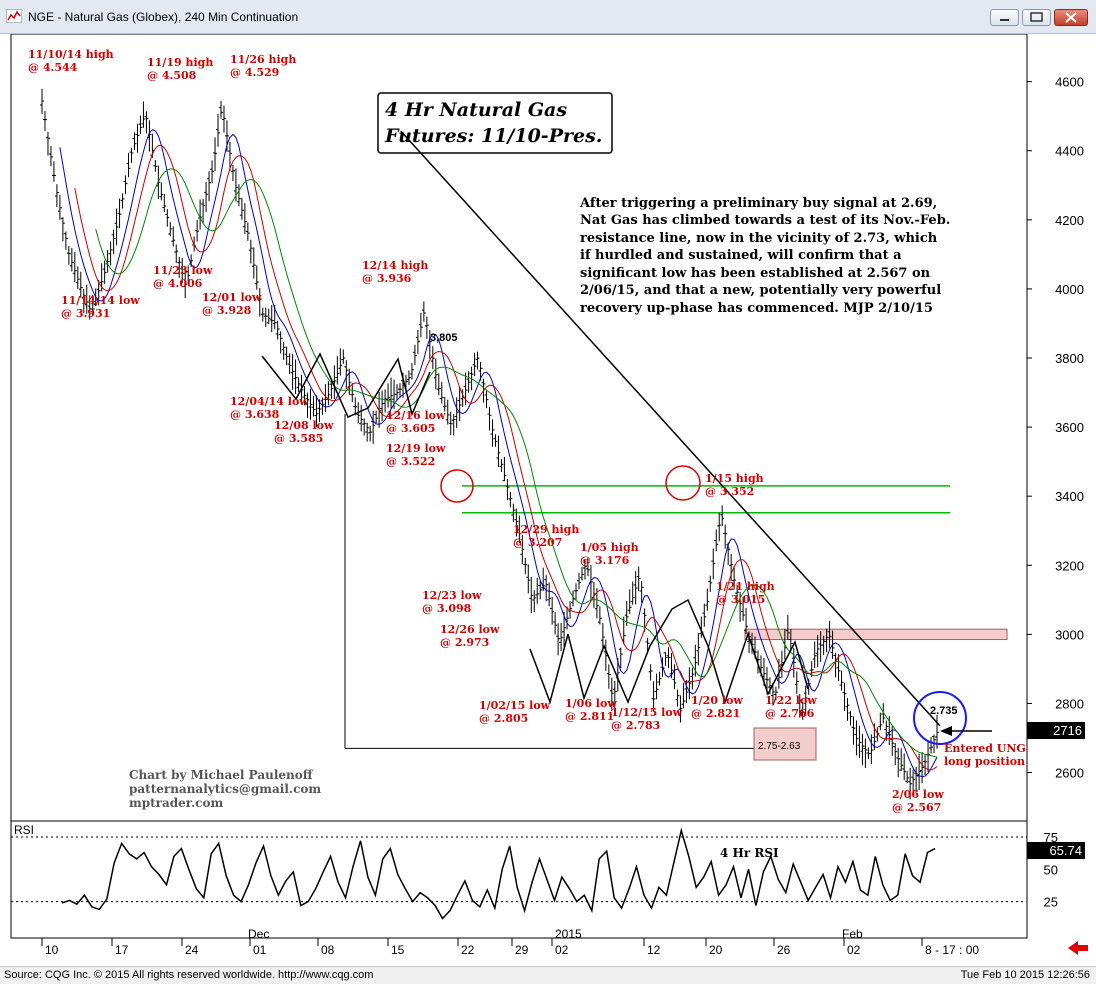  Describe the element at coordinates (852, 934) in the screenshot. I see `month-label: Feb` at that location.